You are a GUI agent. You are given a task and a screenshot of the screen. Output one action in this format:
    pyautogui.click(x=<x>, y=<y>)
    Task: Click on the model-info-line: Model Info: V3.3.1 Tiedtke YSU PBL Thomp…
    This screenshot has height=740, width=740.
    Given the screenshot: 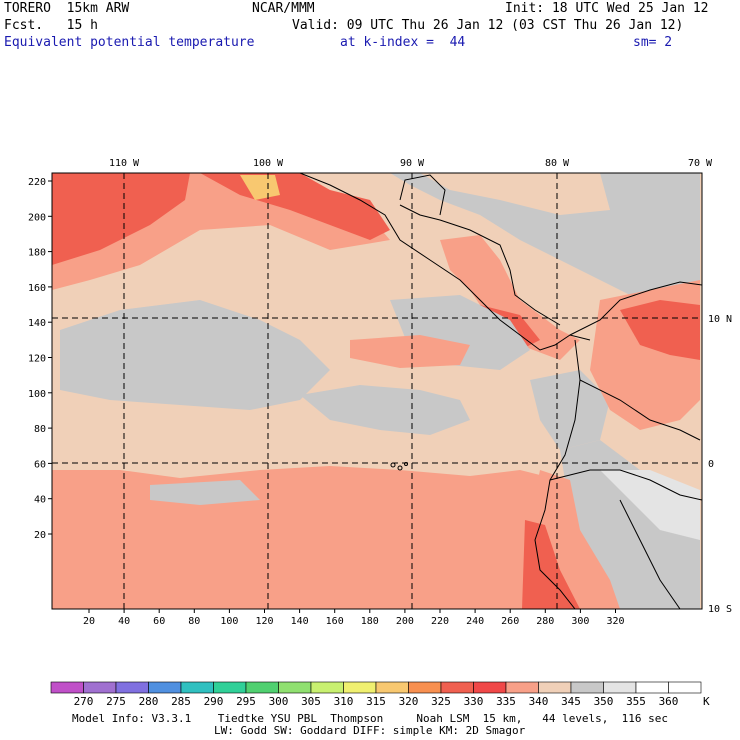 What is the action you would take?
    pyautogui.click(x=370, y=718)
    